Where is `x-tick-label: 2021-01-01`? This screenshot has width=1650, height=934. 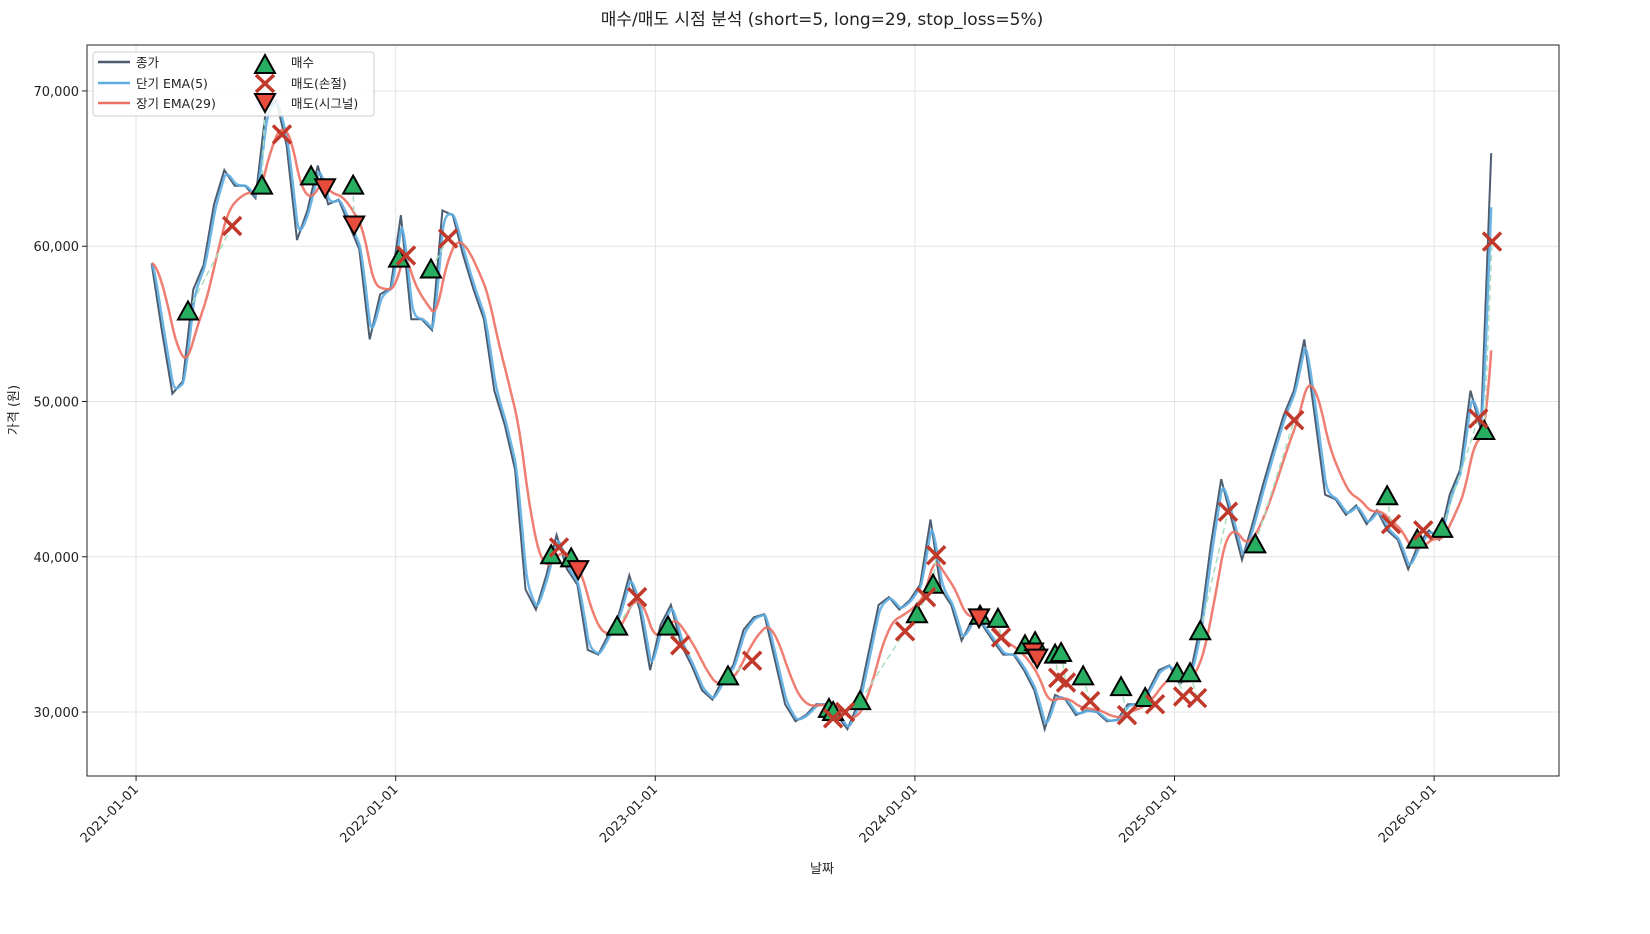
x-tick-label: 2021-01-01 is located at coordinates (110, 814).